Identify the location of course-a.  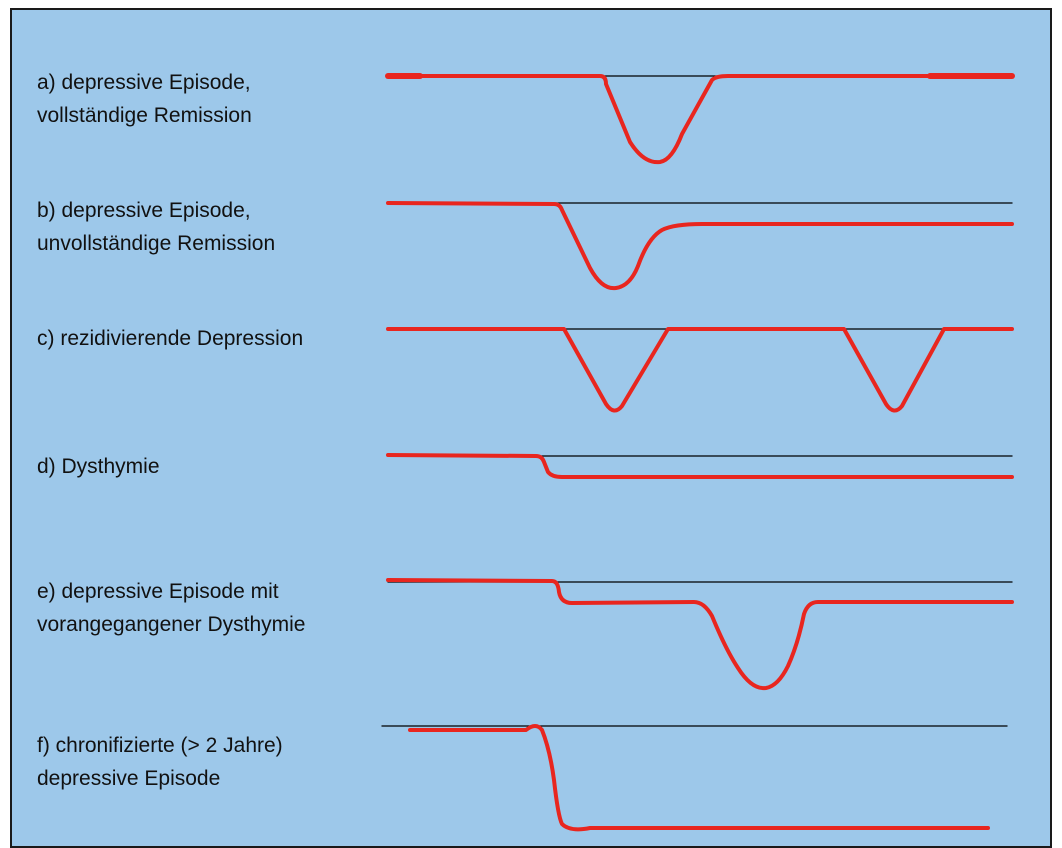
(700, 119).